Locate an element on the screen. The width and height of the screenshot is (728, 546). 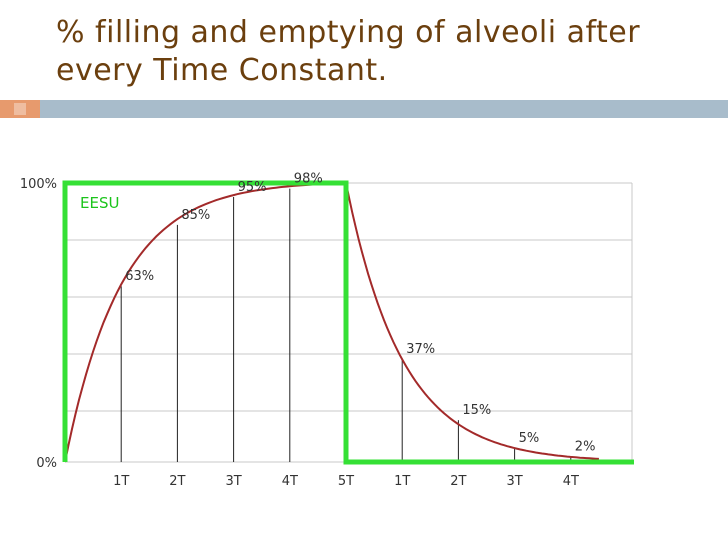
x-axis-labels: 1T 2T 3T 4T 5T 1T 2T 3T 4T is located at coordinates (346, 481).